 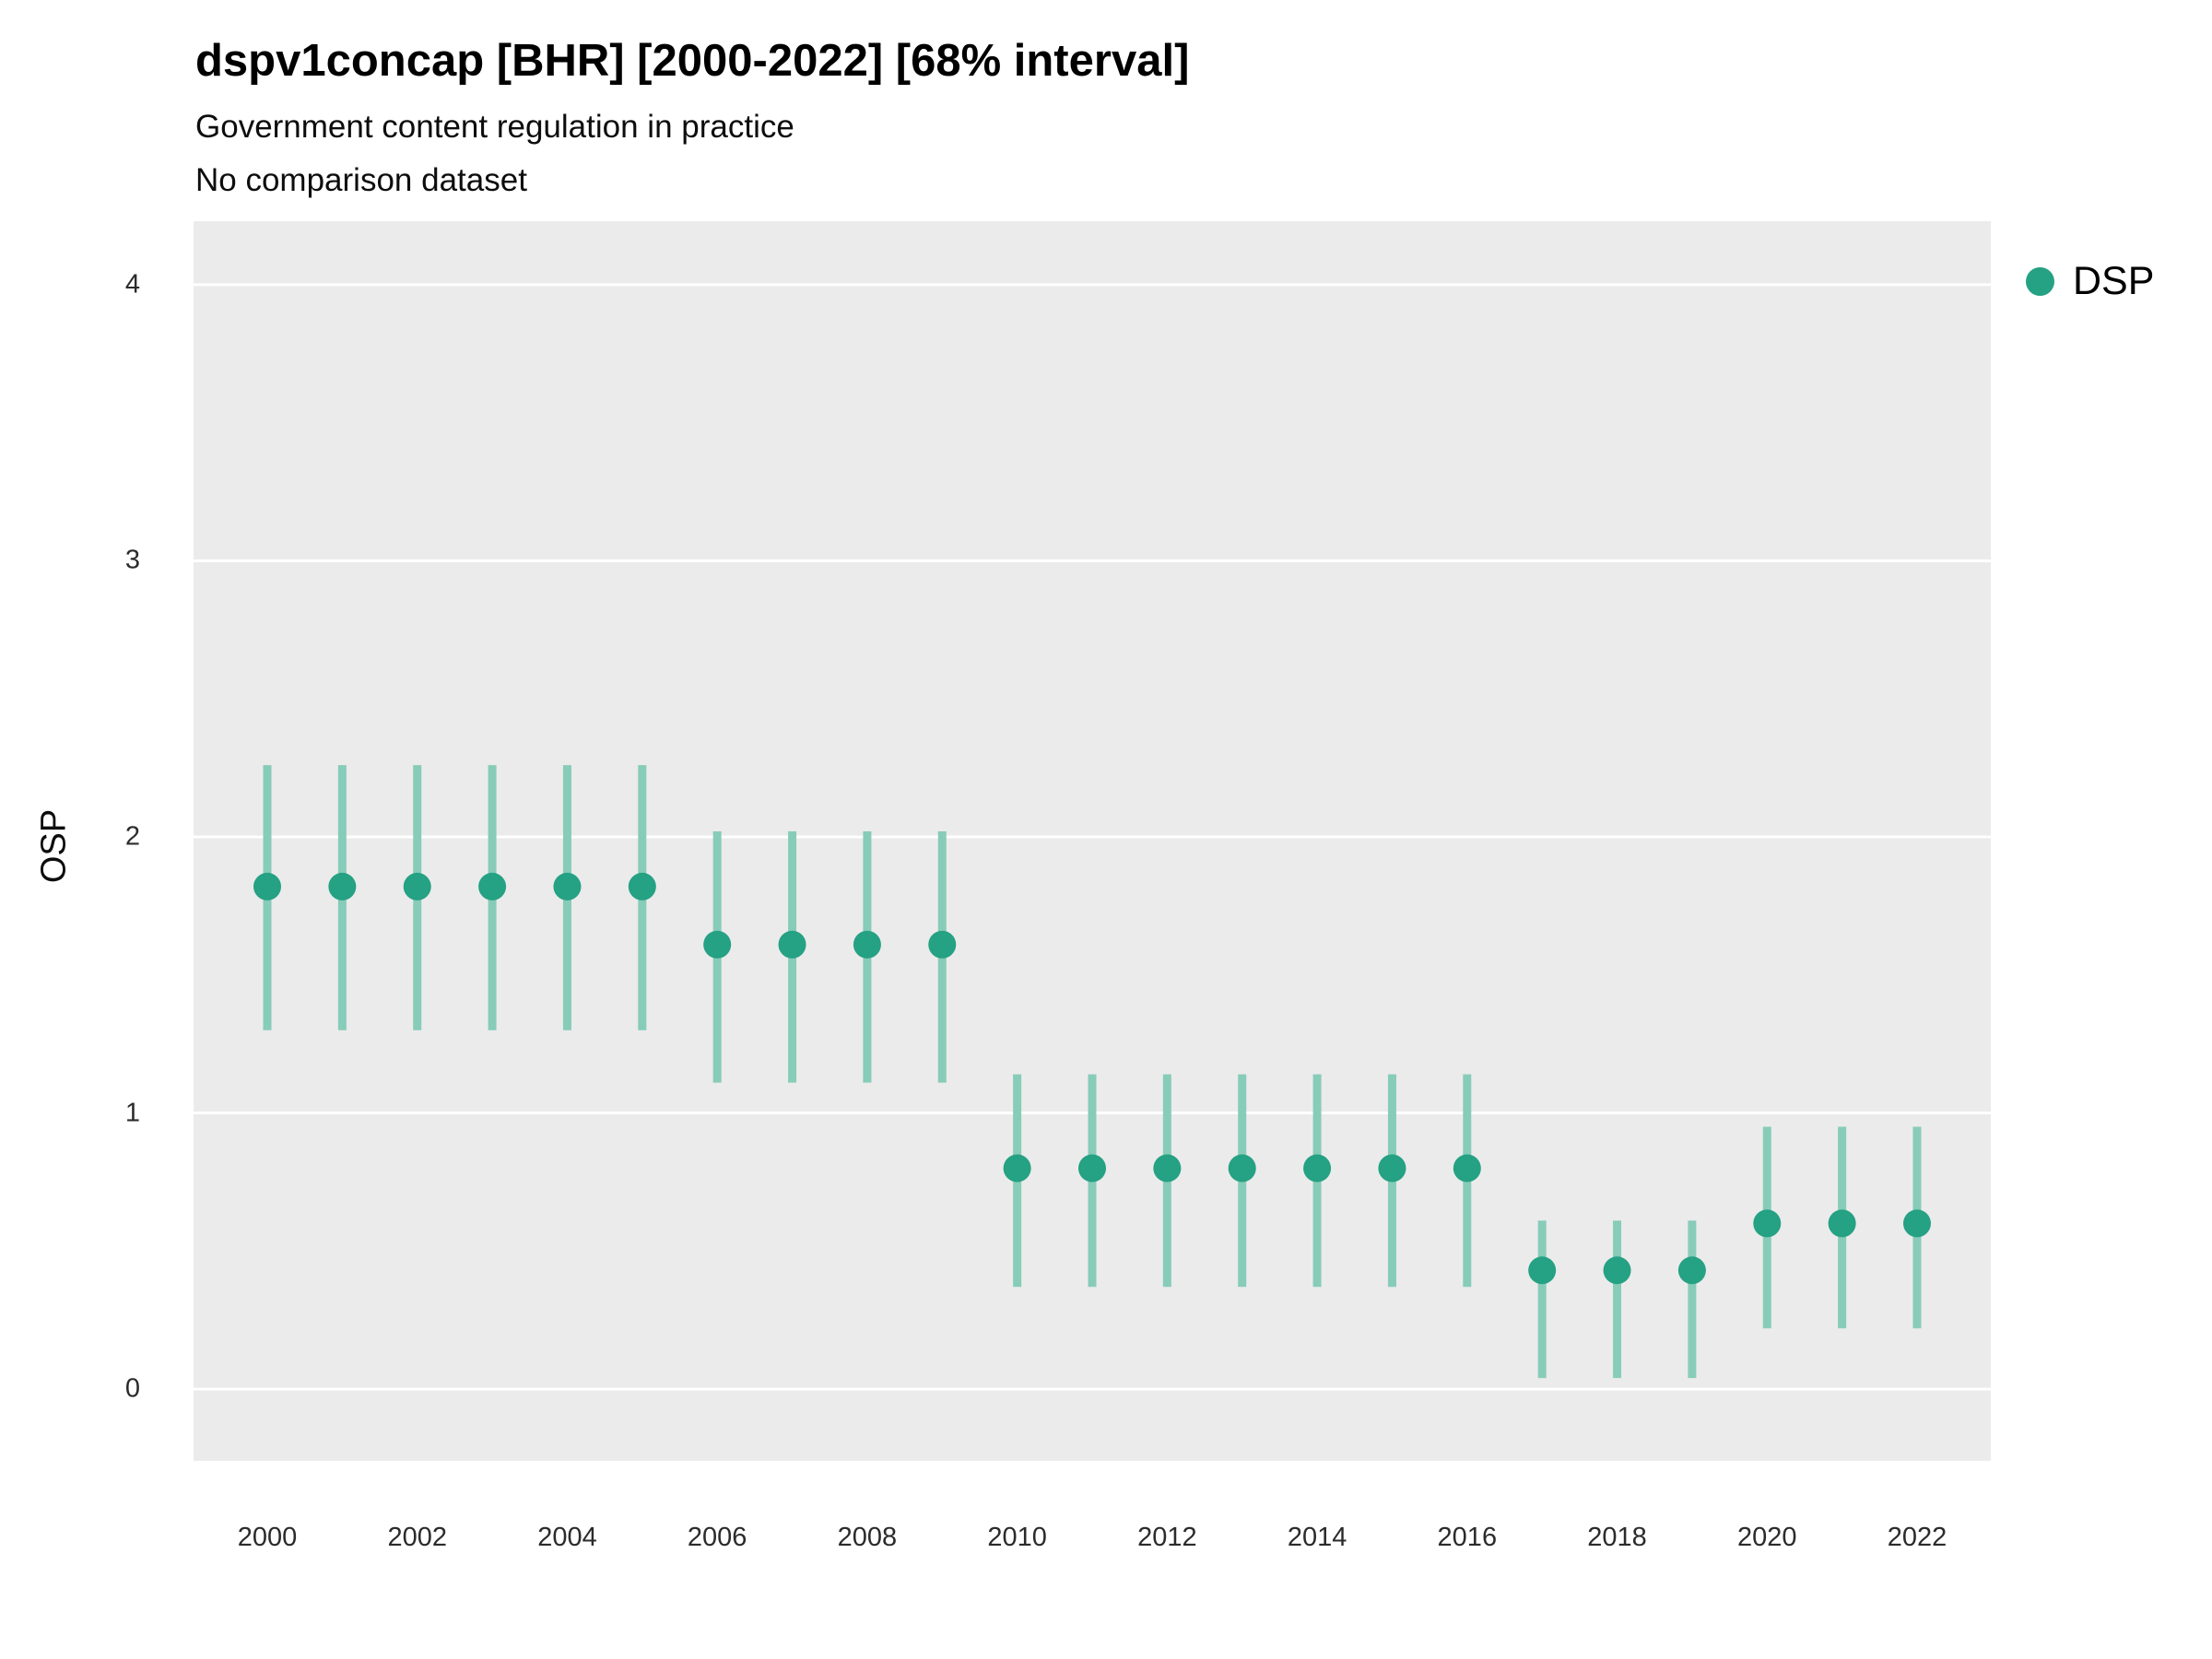 What do you see at coordinates (267, 886) in the screenshot?
I see `point-2000` at bounding box center [267, 886].